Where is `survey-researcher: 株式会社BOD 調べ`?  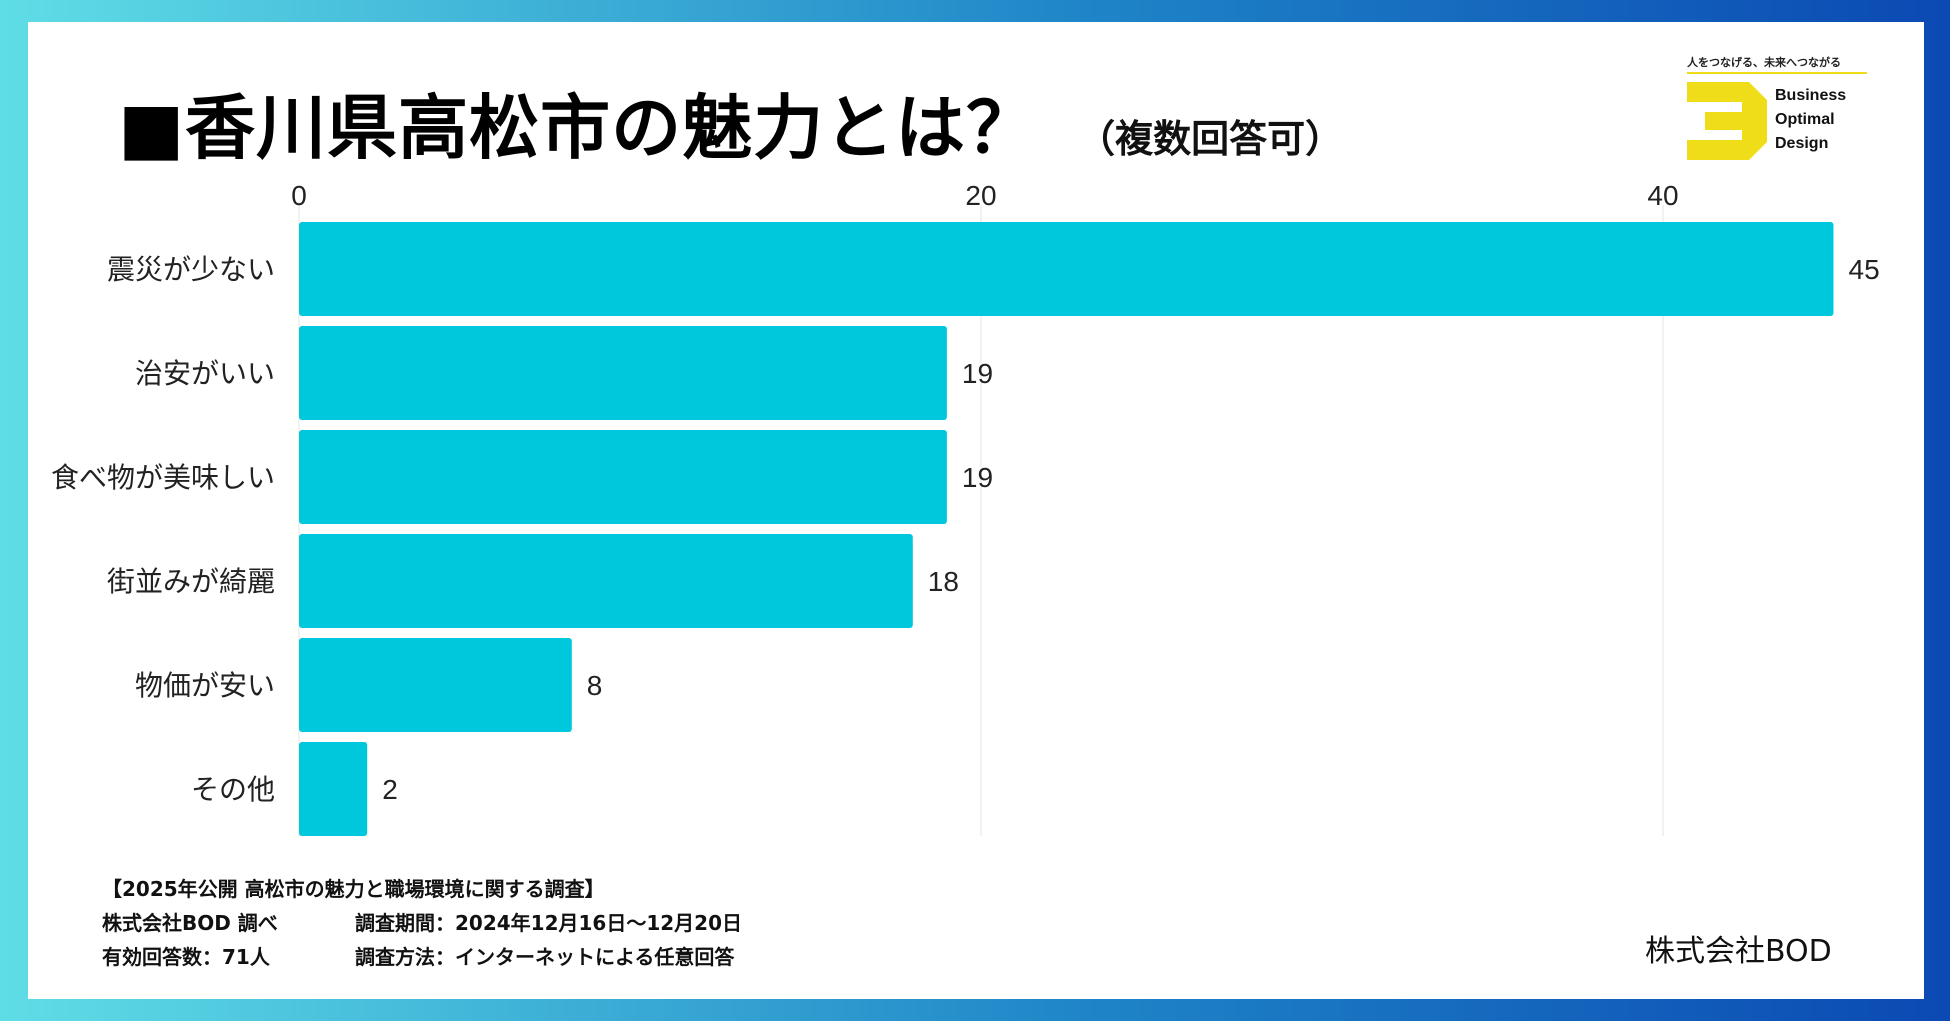
survey-researcher: 株式会社BOD 調べ is located at coordinates (190, 923).